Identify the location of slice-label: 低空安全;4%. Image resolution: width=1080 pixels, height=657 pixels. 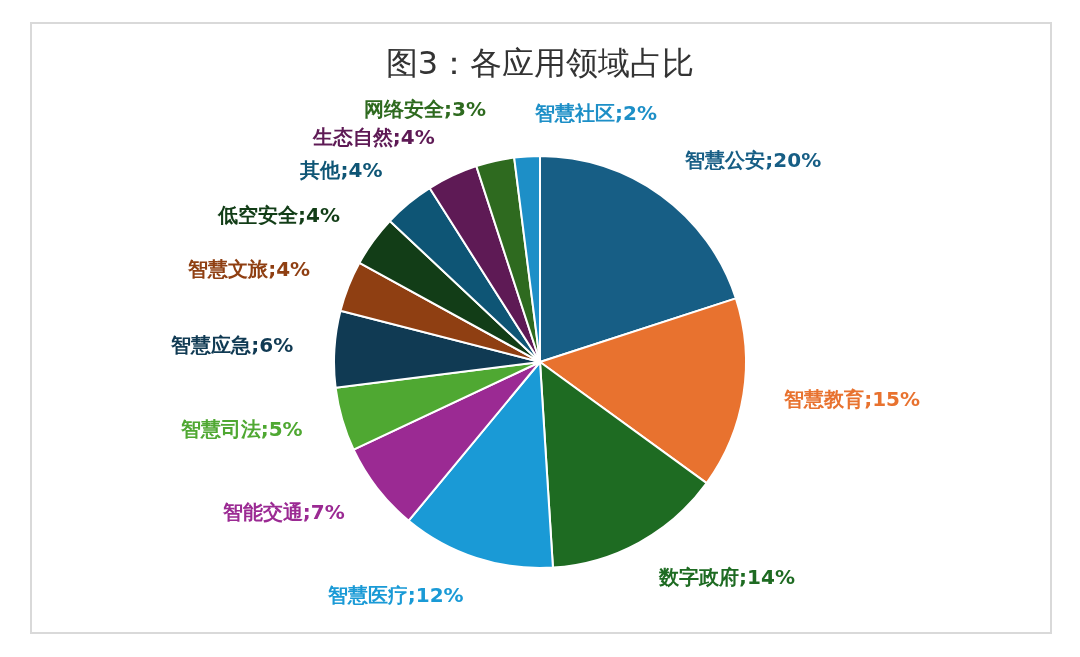
(279, 214).